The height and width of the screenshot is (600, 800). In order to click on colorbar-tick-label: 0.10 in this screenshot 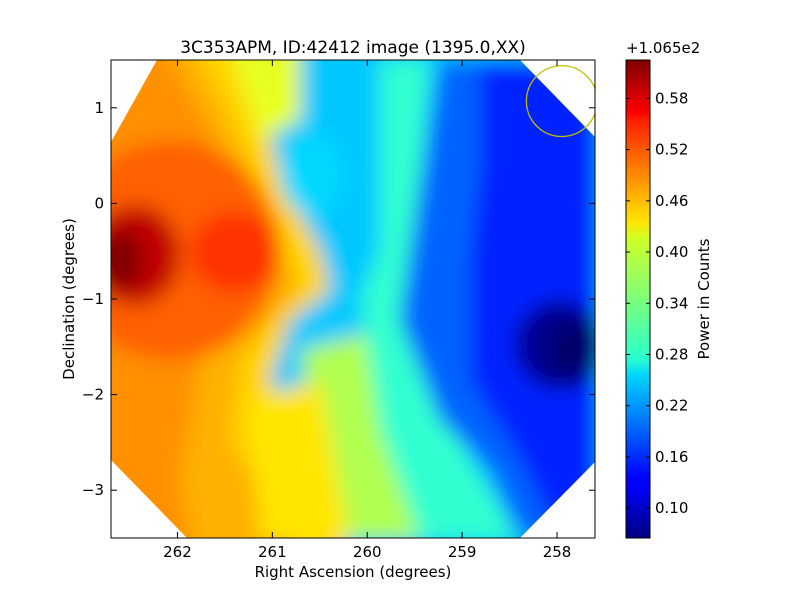, I will do `click(671, 508)`.